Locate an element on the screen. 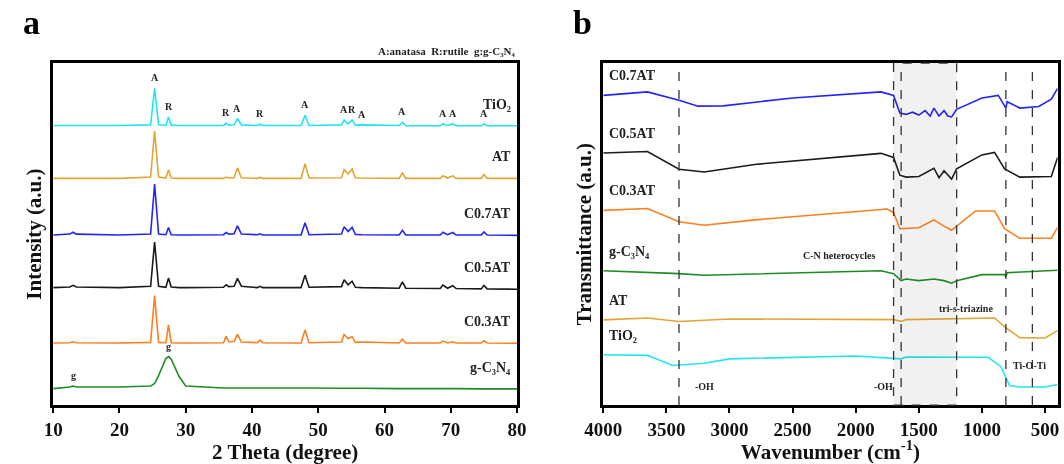  x-axis-title: 2 Theta (degree) is located at coordinates (285, 451).